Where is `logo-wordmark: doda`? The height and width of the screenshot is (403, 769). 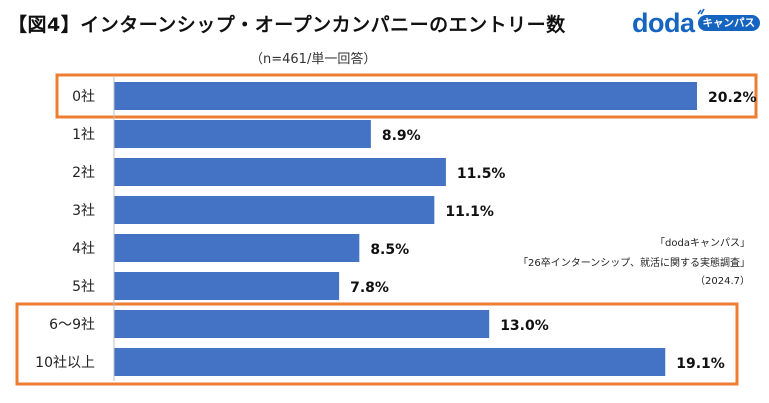
logo-wordmark: doda is located at coordinates (663, 22).